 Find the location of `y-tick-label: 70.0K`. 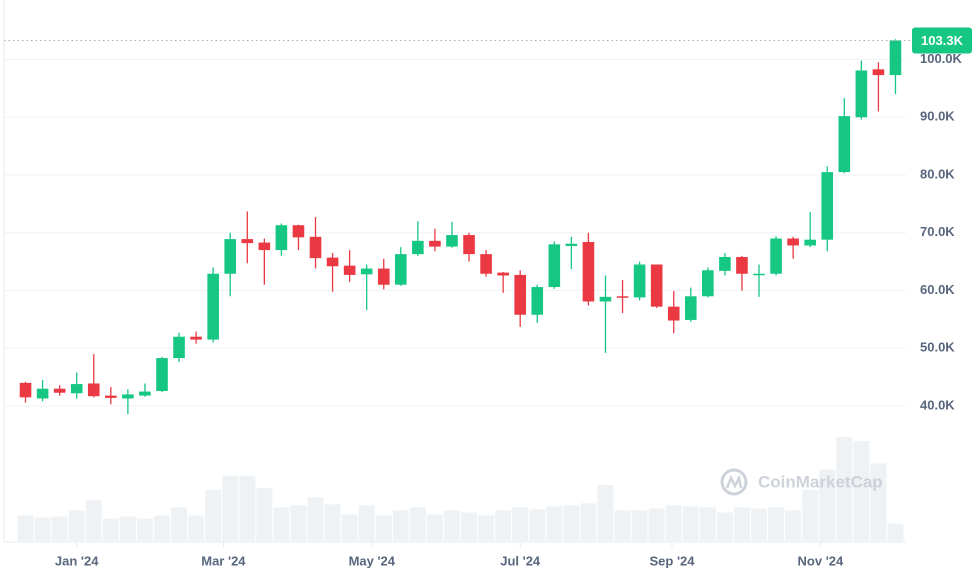

y-tick-label: 70.0K is located at coordinates (937, 231).